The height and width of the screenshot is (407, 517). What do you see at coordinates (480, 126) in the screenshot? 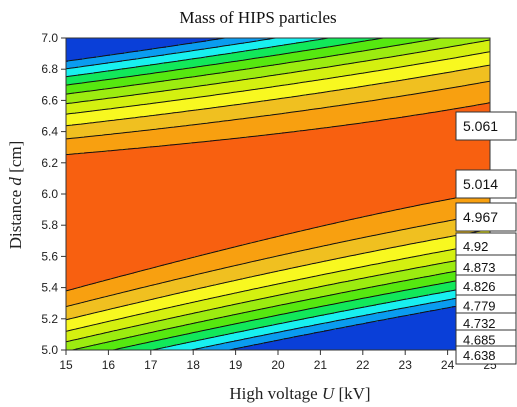
I see `level-label-text: 5.061` at bounding box center [480, 126].